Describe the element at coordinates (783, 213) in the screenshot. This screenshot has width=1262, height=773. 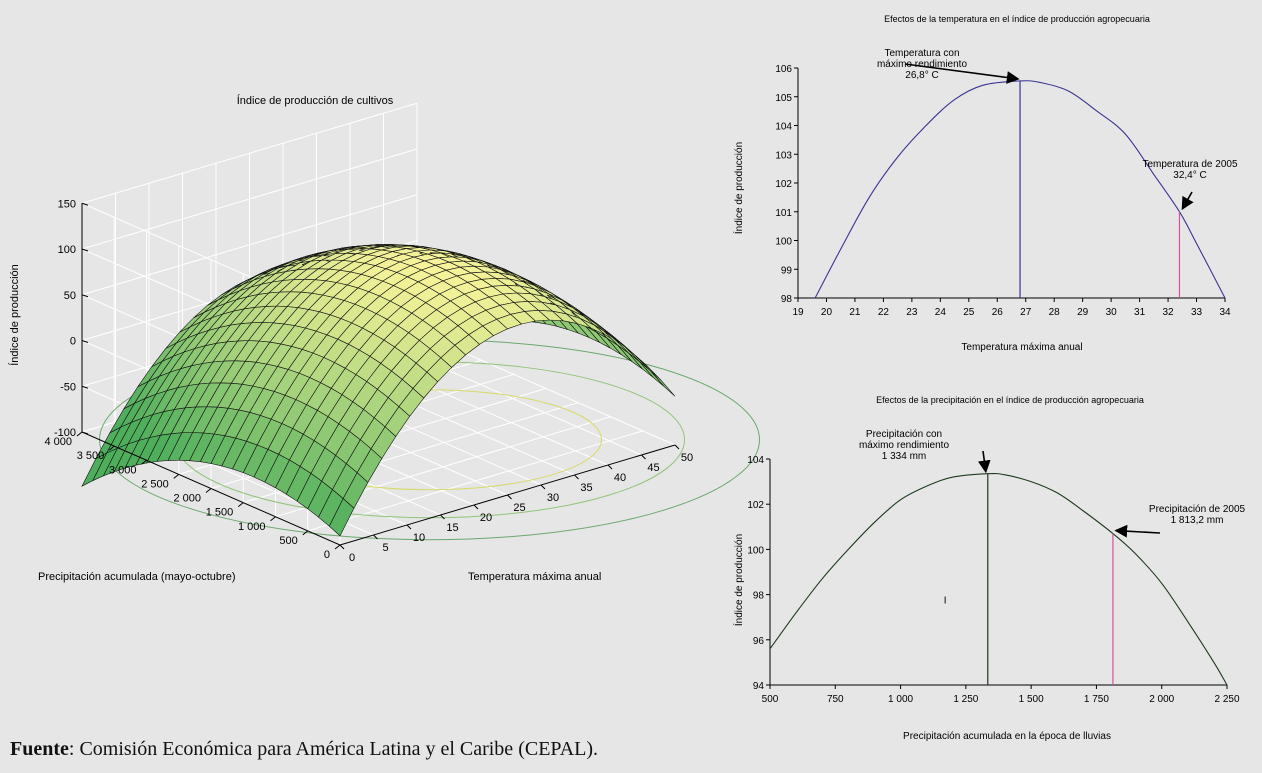
I see `y-tick-label: 101` at that location.